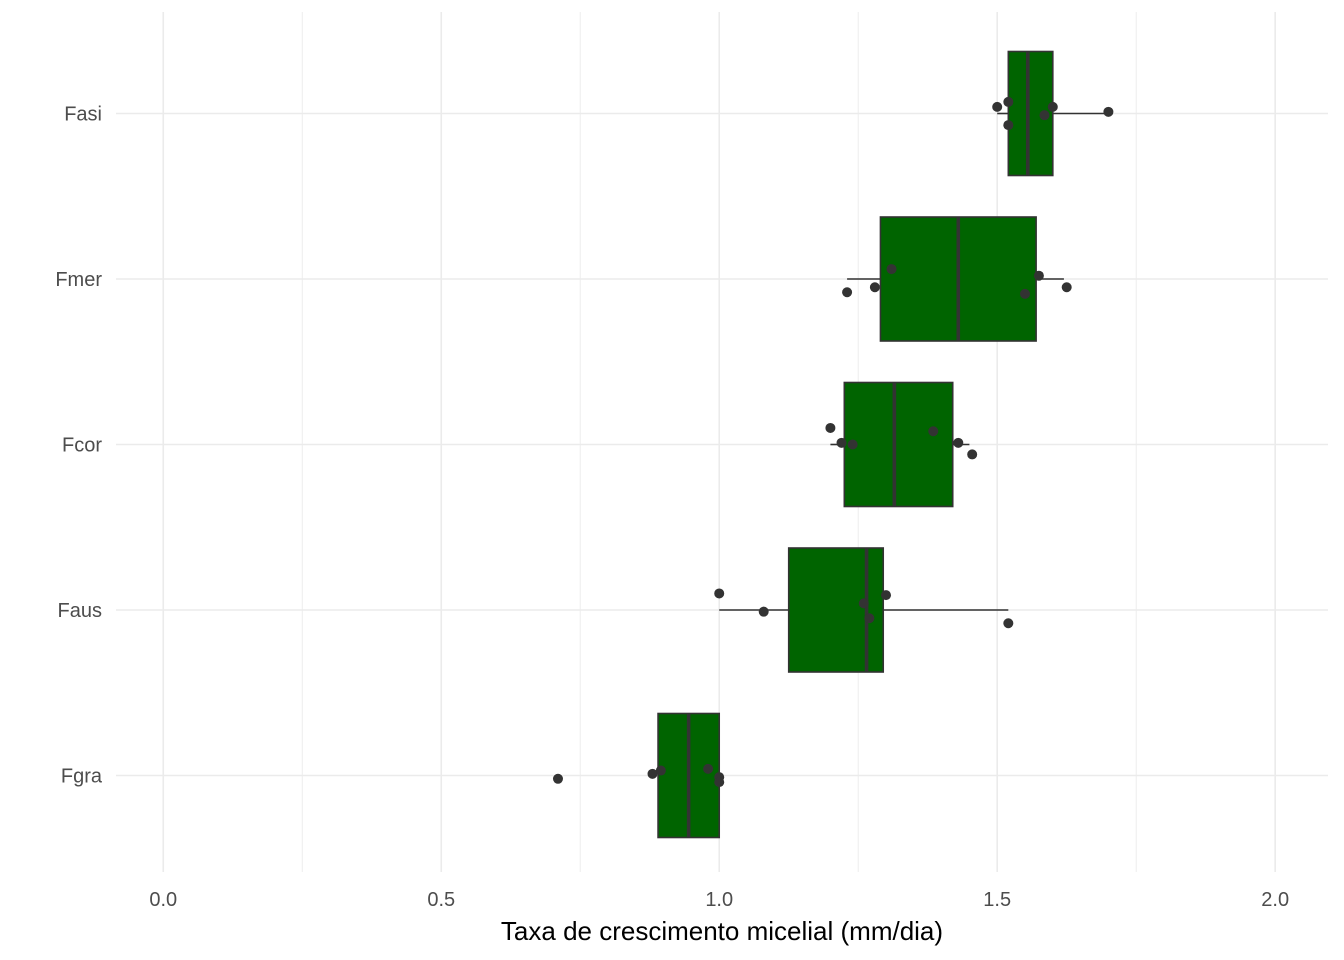 This screenshot has width=1344, height=960. I want to click on box-fmer, so click(955, 279).